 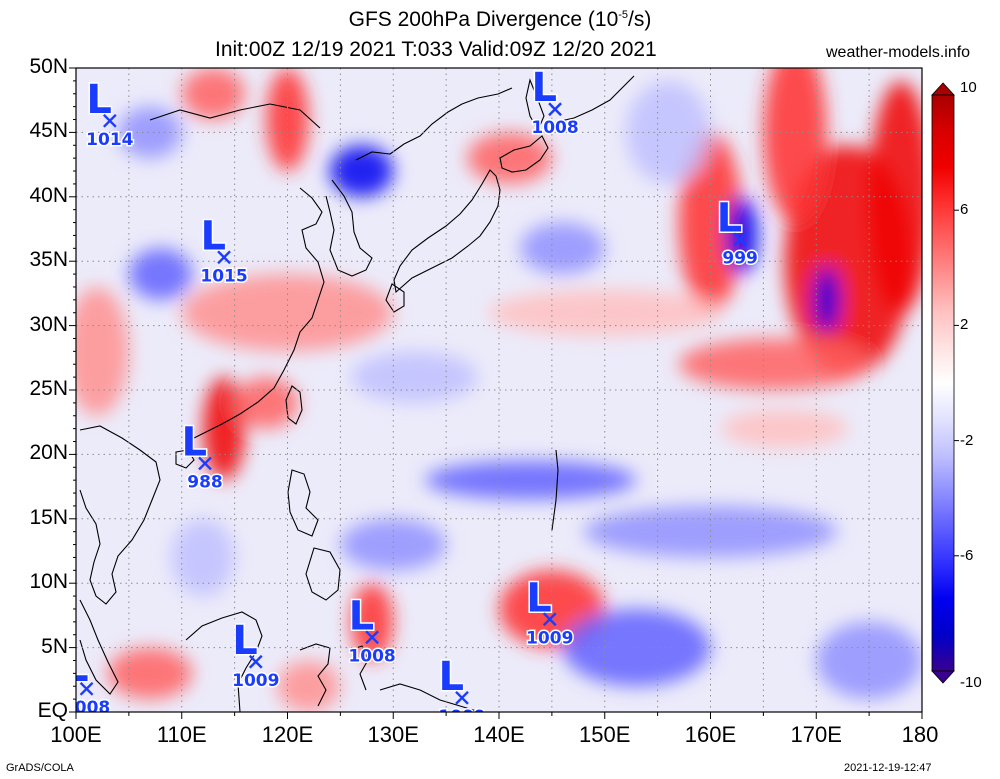 What do you see at coordinates (48, 195) in the screenshot?
I see `latitude-label: 40N` at bounding box center [48, 195].